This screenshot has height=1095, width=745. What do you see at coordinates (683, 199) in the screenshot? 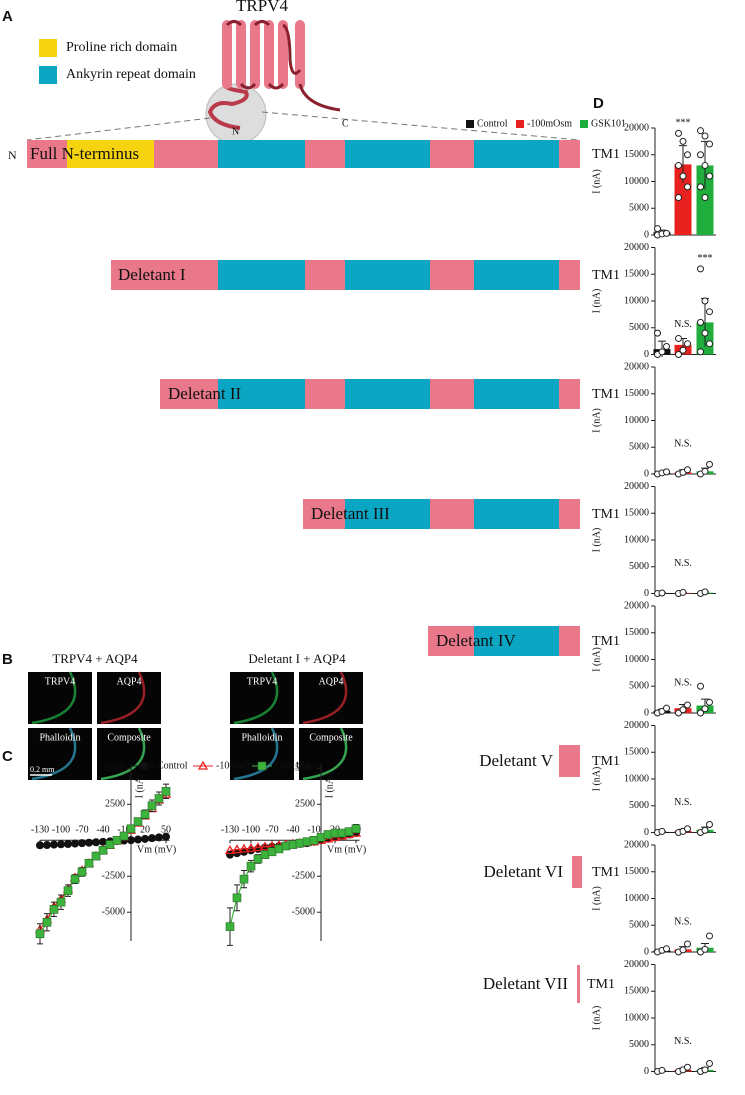
I see `bar` at bounding box center [683, 199].